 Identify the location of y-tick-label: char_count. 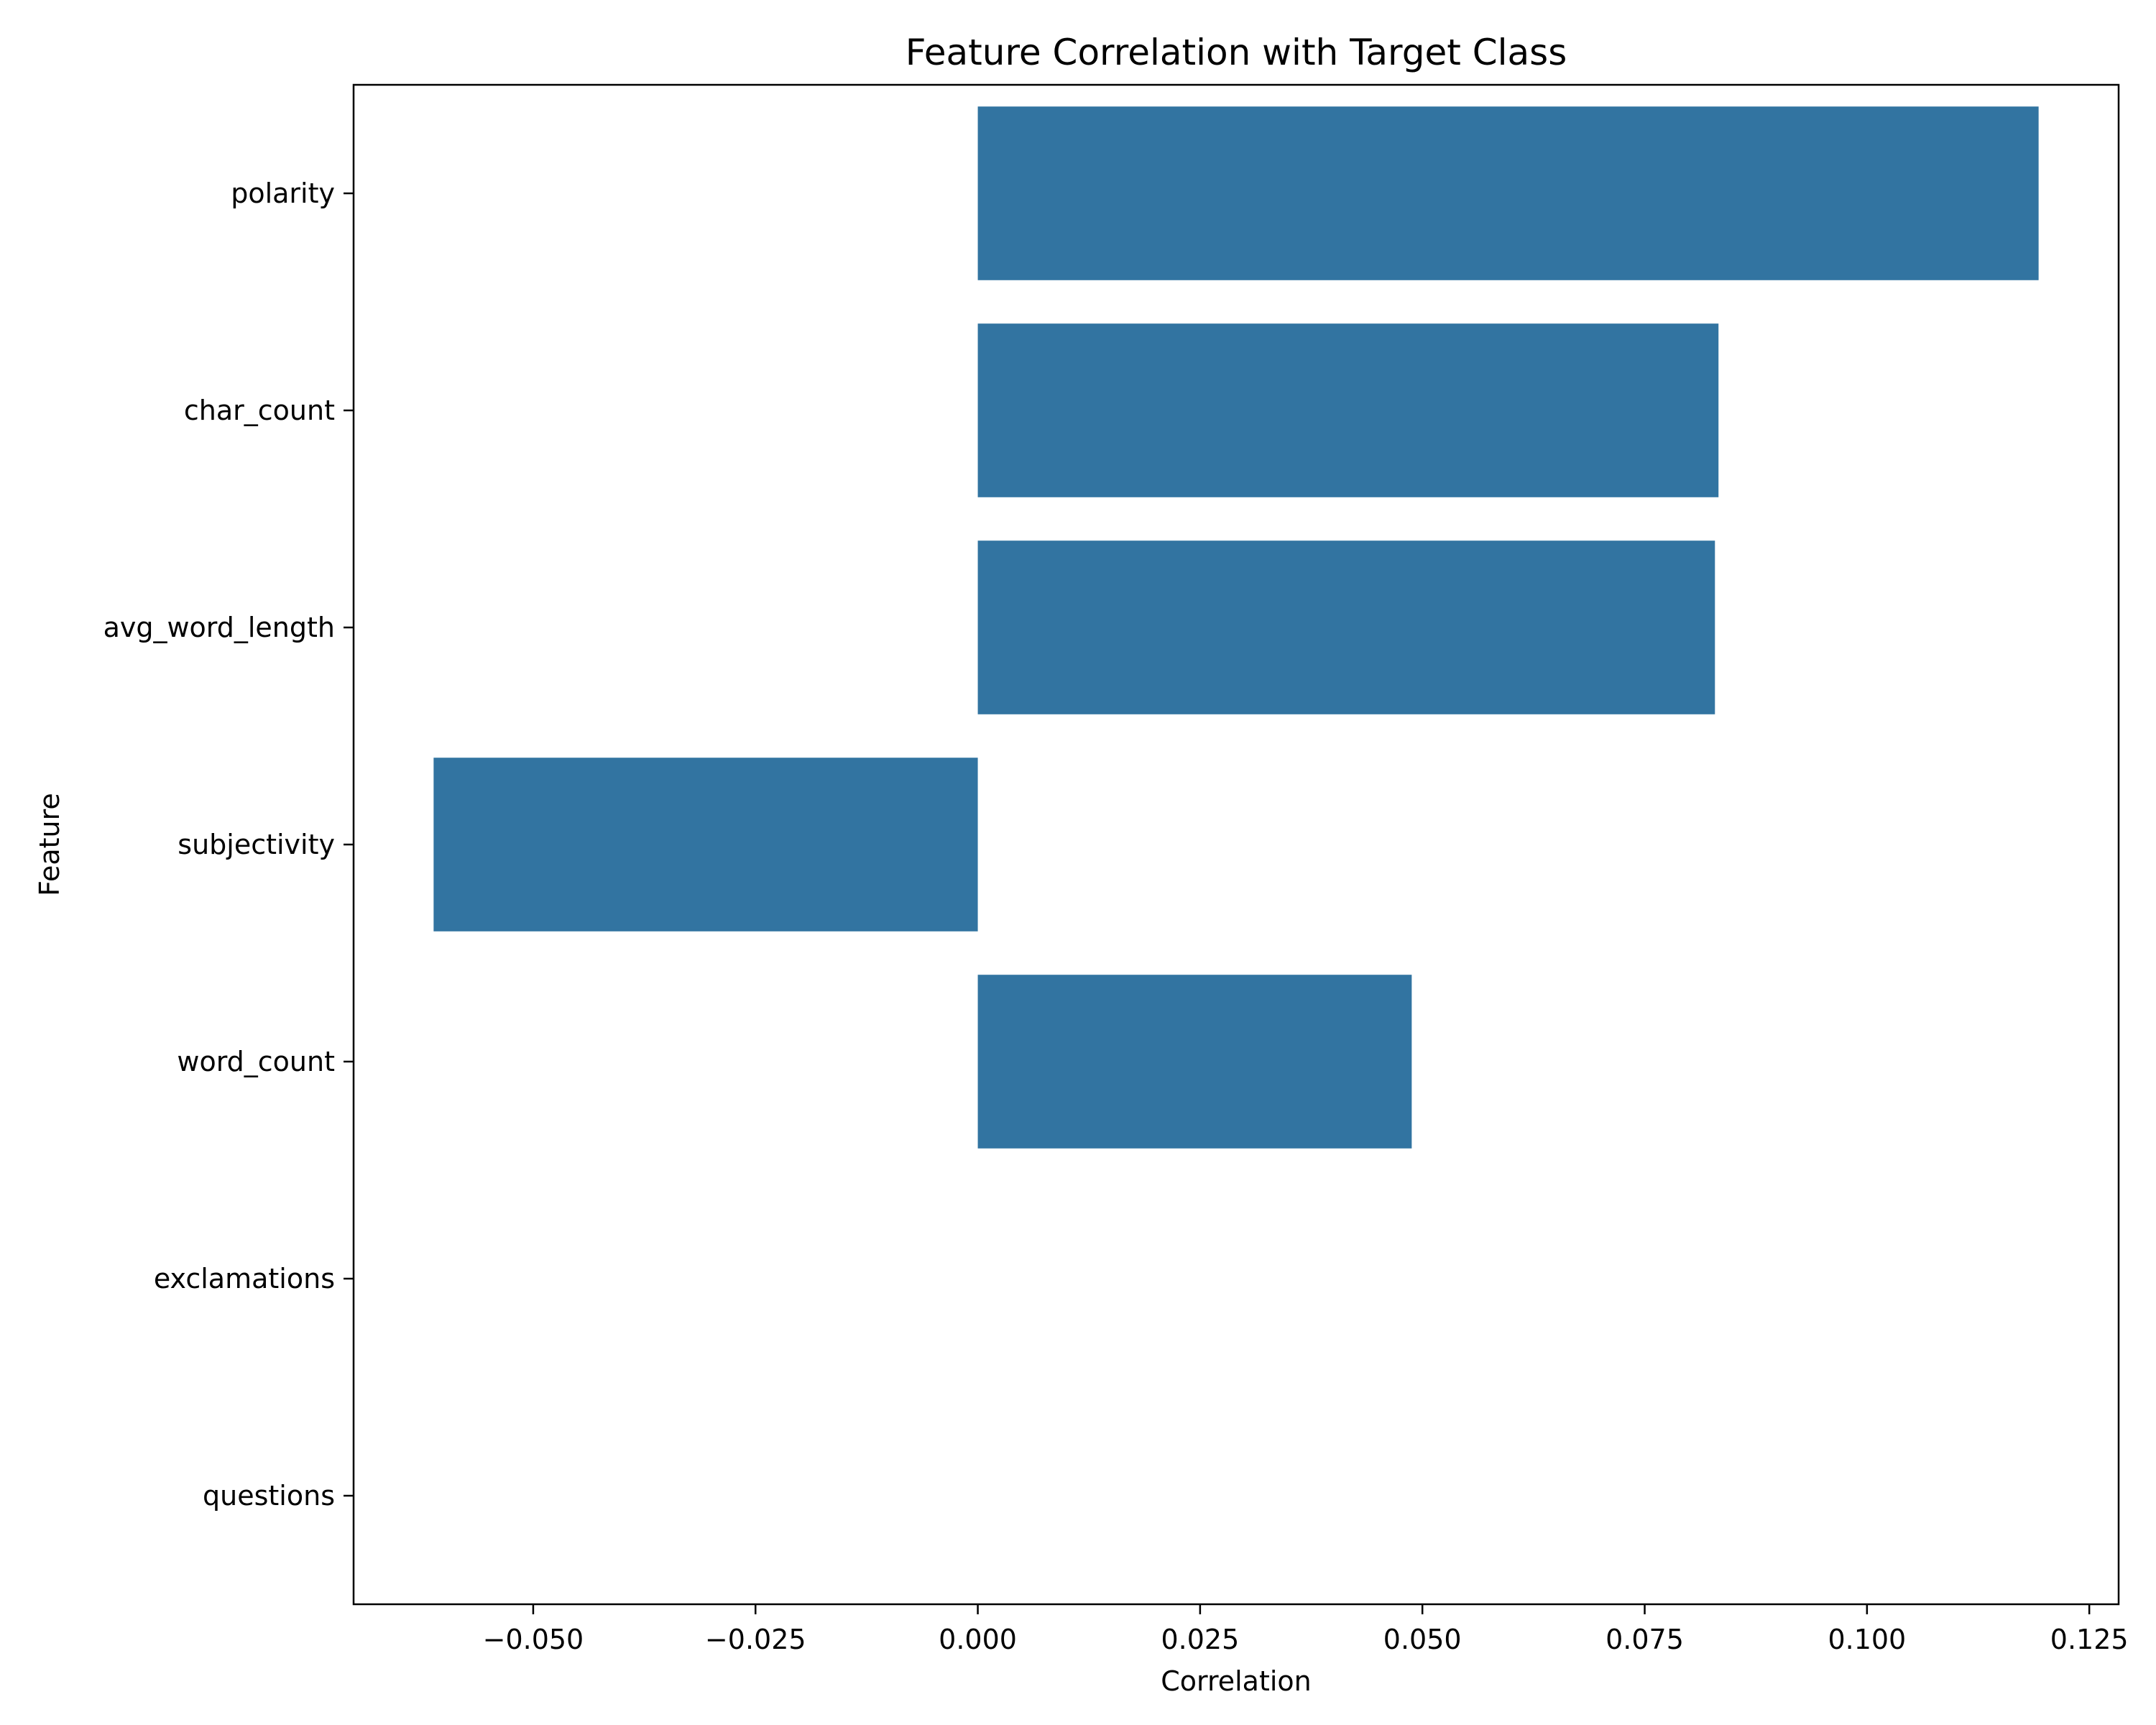
(259, 410).